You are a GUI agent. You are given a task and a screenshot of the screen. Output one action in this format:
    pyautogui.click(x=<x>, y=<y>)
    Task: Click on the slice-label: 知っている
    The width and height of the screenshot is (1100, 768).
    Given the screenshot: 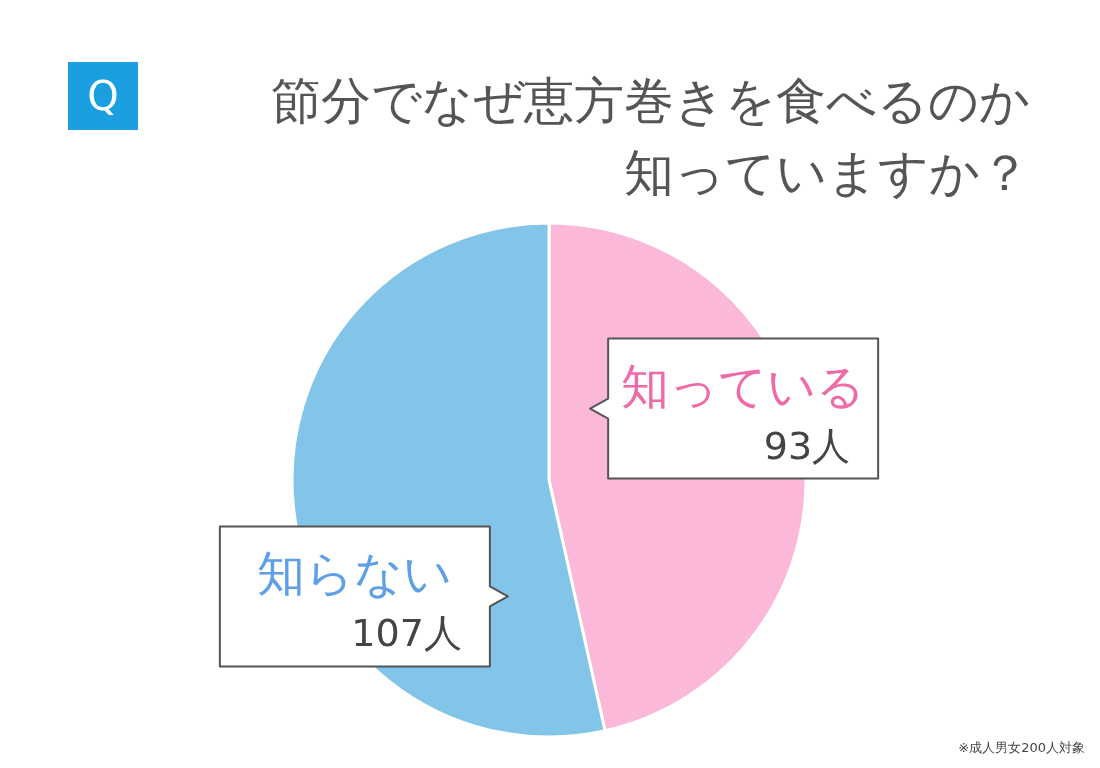 What is the action you would take?
    pyautogui.click(x=743, y=385)
    